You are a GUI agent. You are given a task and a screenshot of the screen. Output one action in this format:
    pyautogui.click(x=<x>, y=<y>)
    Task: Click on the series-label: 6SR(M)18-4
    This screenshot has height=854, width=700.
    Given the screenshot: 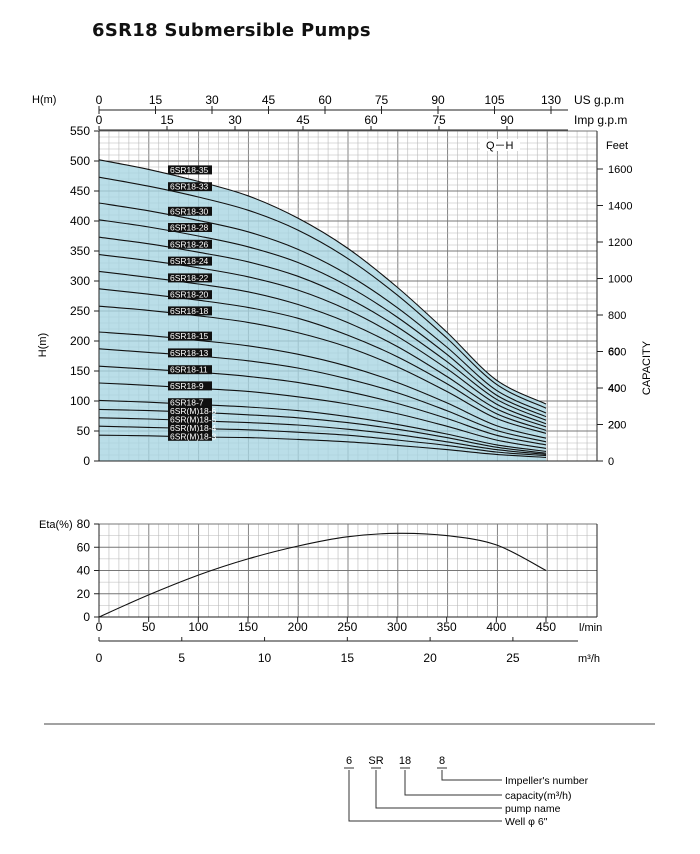 What is the action you would take?
    pyautogui.click(x=193, y=428)
    